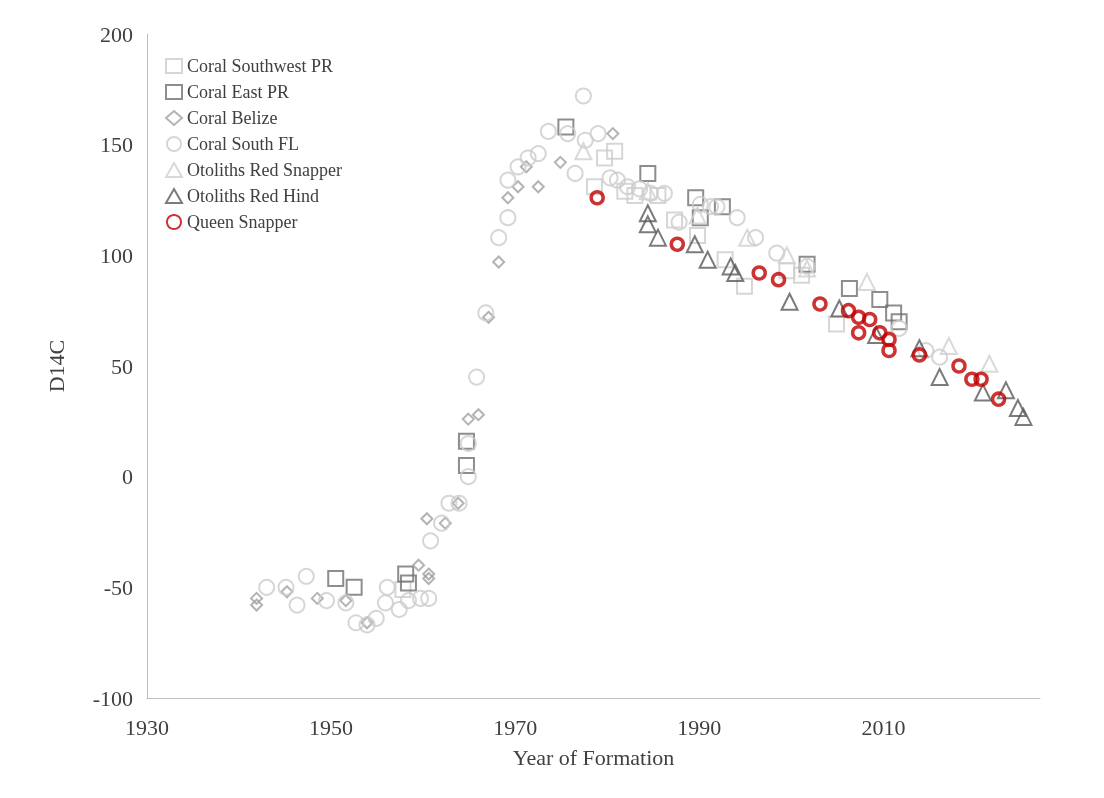 Image resolution: width=1104 pixels, height=798 pixels. What do you see at coordinates (116, 255) in the screenshot?
I see `y-tick-label: 100` at bounding box center [116, 255].